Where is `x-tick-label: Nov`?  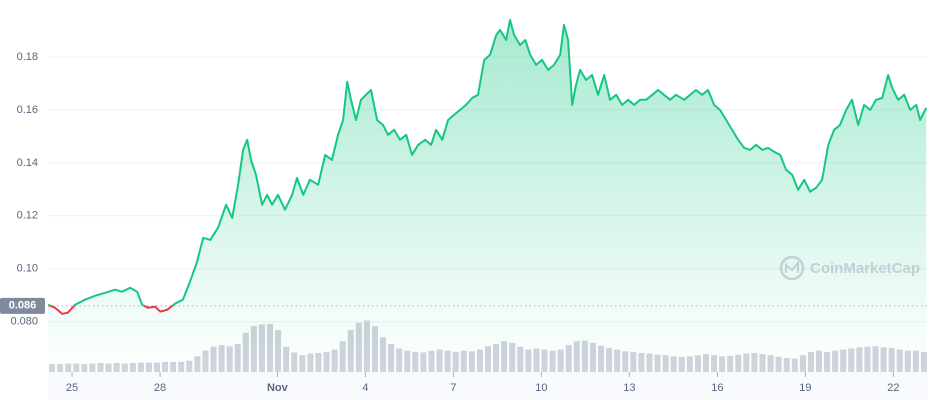
x-tick-label: Nov is located at coordinates (278, 388).